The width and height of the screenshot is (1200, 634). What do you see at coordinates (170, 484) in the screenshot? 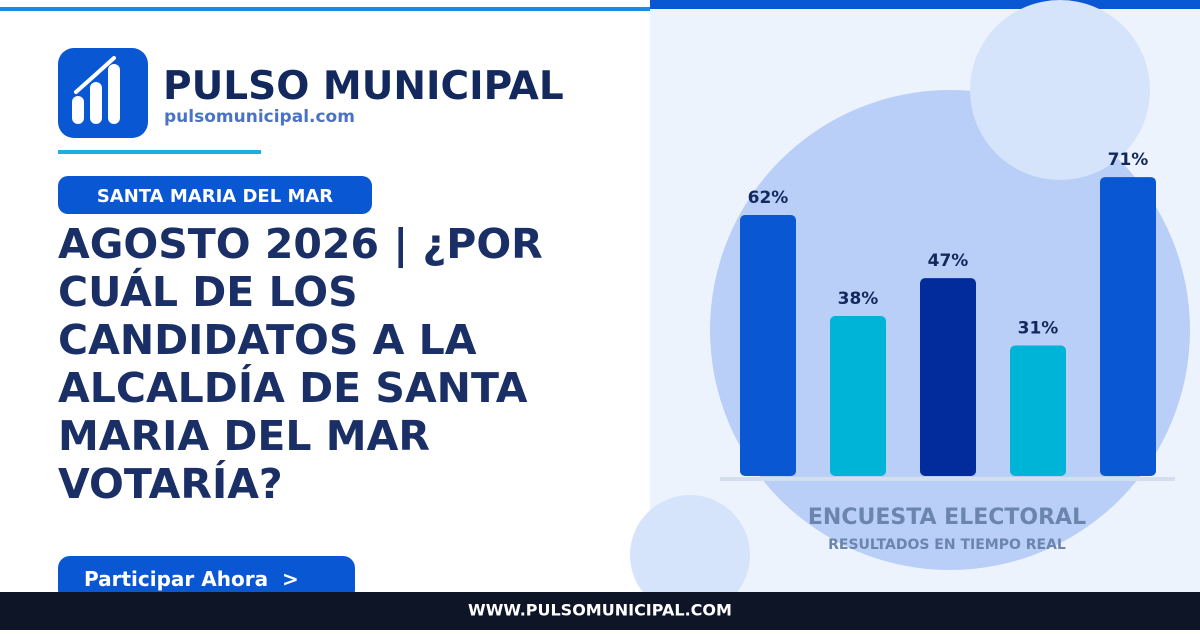
I see `headline-line: VOTARÍA?` at bounding box center [170, 484].